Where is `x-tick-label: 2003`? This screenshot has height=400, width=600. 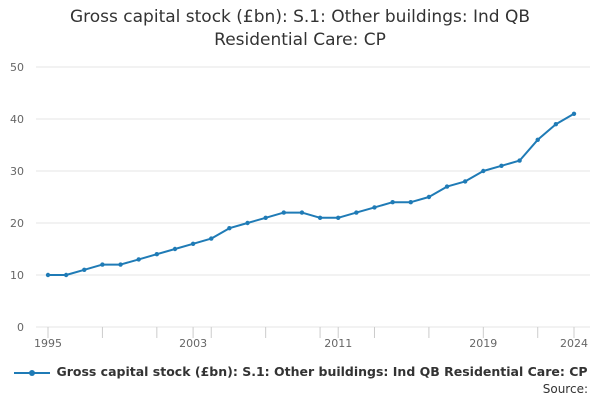
x-tick-label: 2003 is located at coordinates (193, 343).